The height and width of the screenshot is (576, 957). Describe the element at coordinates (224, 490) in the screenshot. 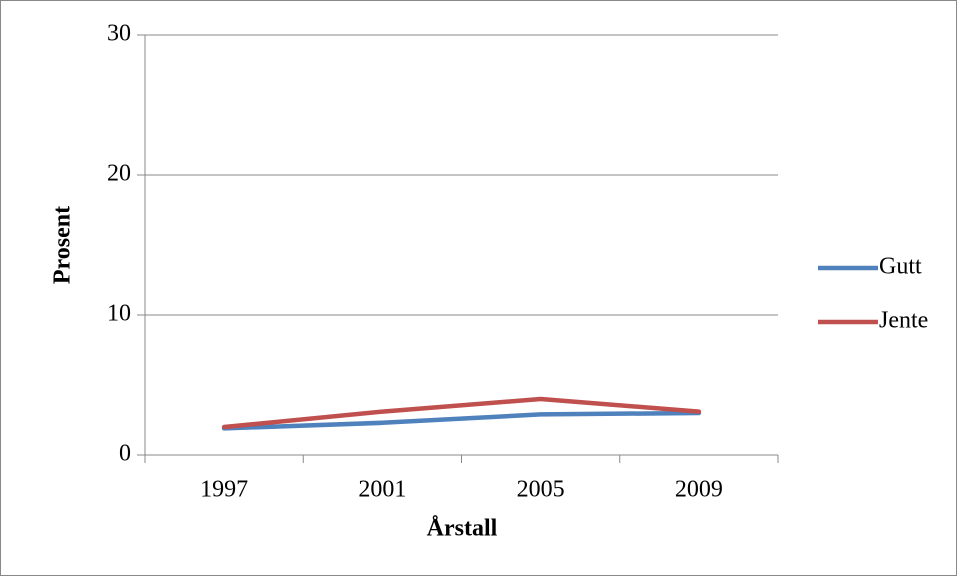

I see `x-tick-label: 1997` at that location.